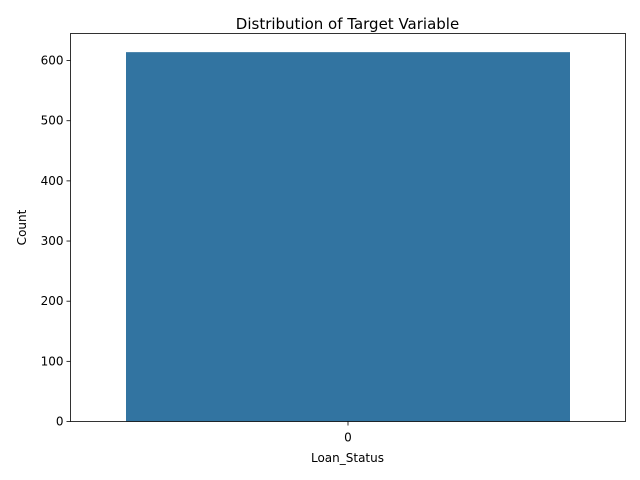 The image size is (640, 480). Describe the element at coordinates (52, 181) in the screenshot. I see `y-tick-label: 400` at that location.